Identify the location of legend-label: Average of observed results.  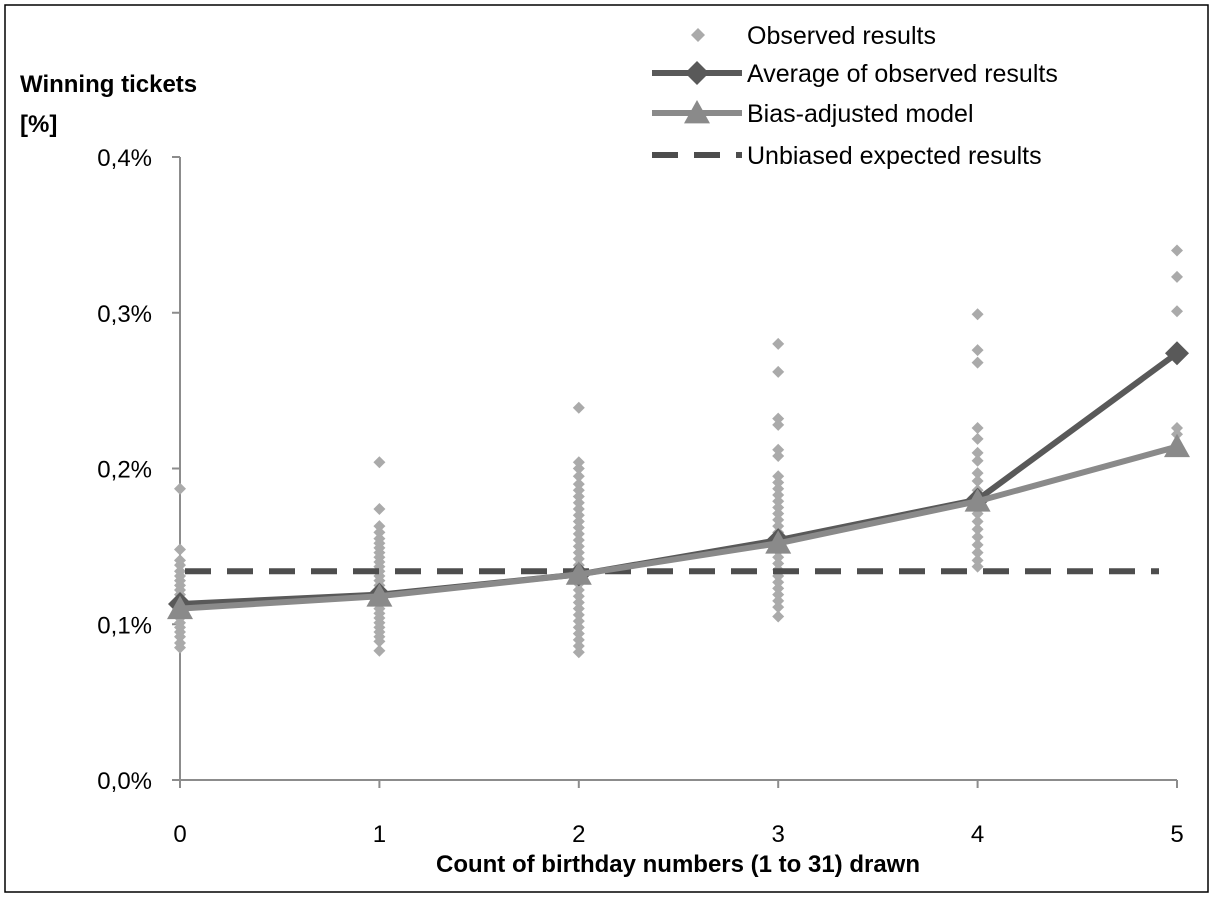
(902, 74).